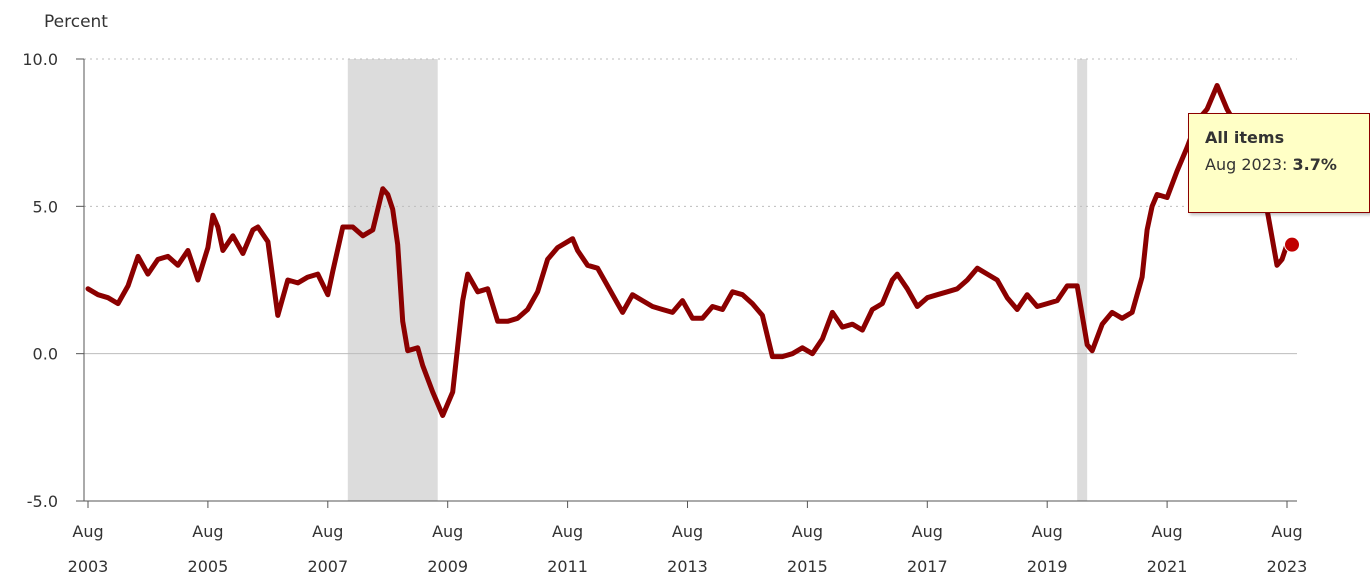 The height and width of the screenshot is (576, 1370). What do you see at coordinates (567, 566) in the screenshot?
I see `x-tick-label-year: 2011` at bounding box center [567, 566].